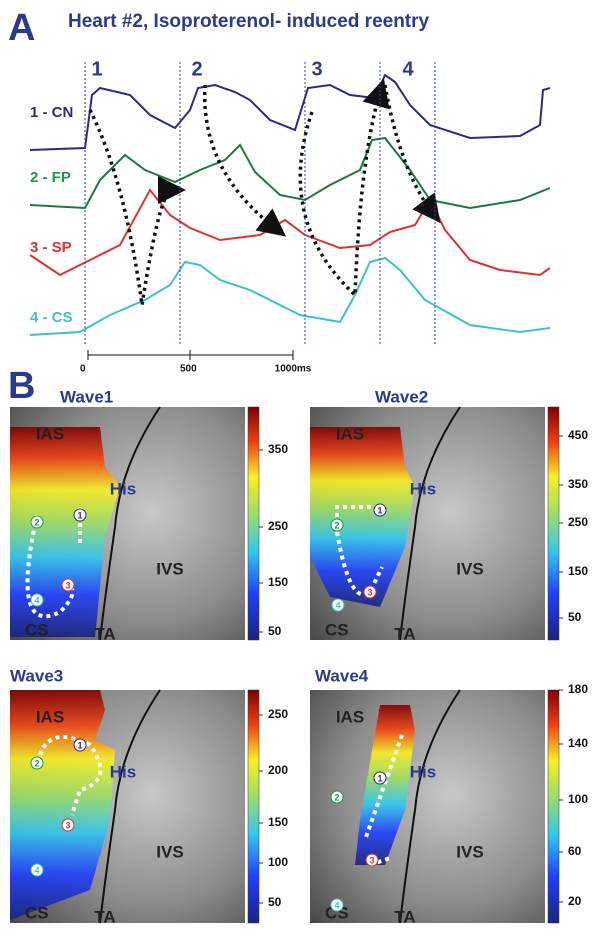 The height and width of the screenshot is (941, 601). I want to click on trace-cs, so click(290, 296).